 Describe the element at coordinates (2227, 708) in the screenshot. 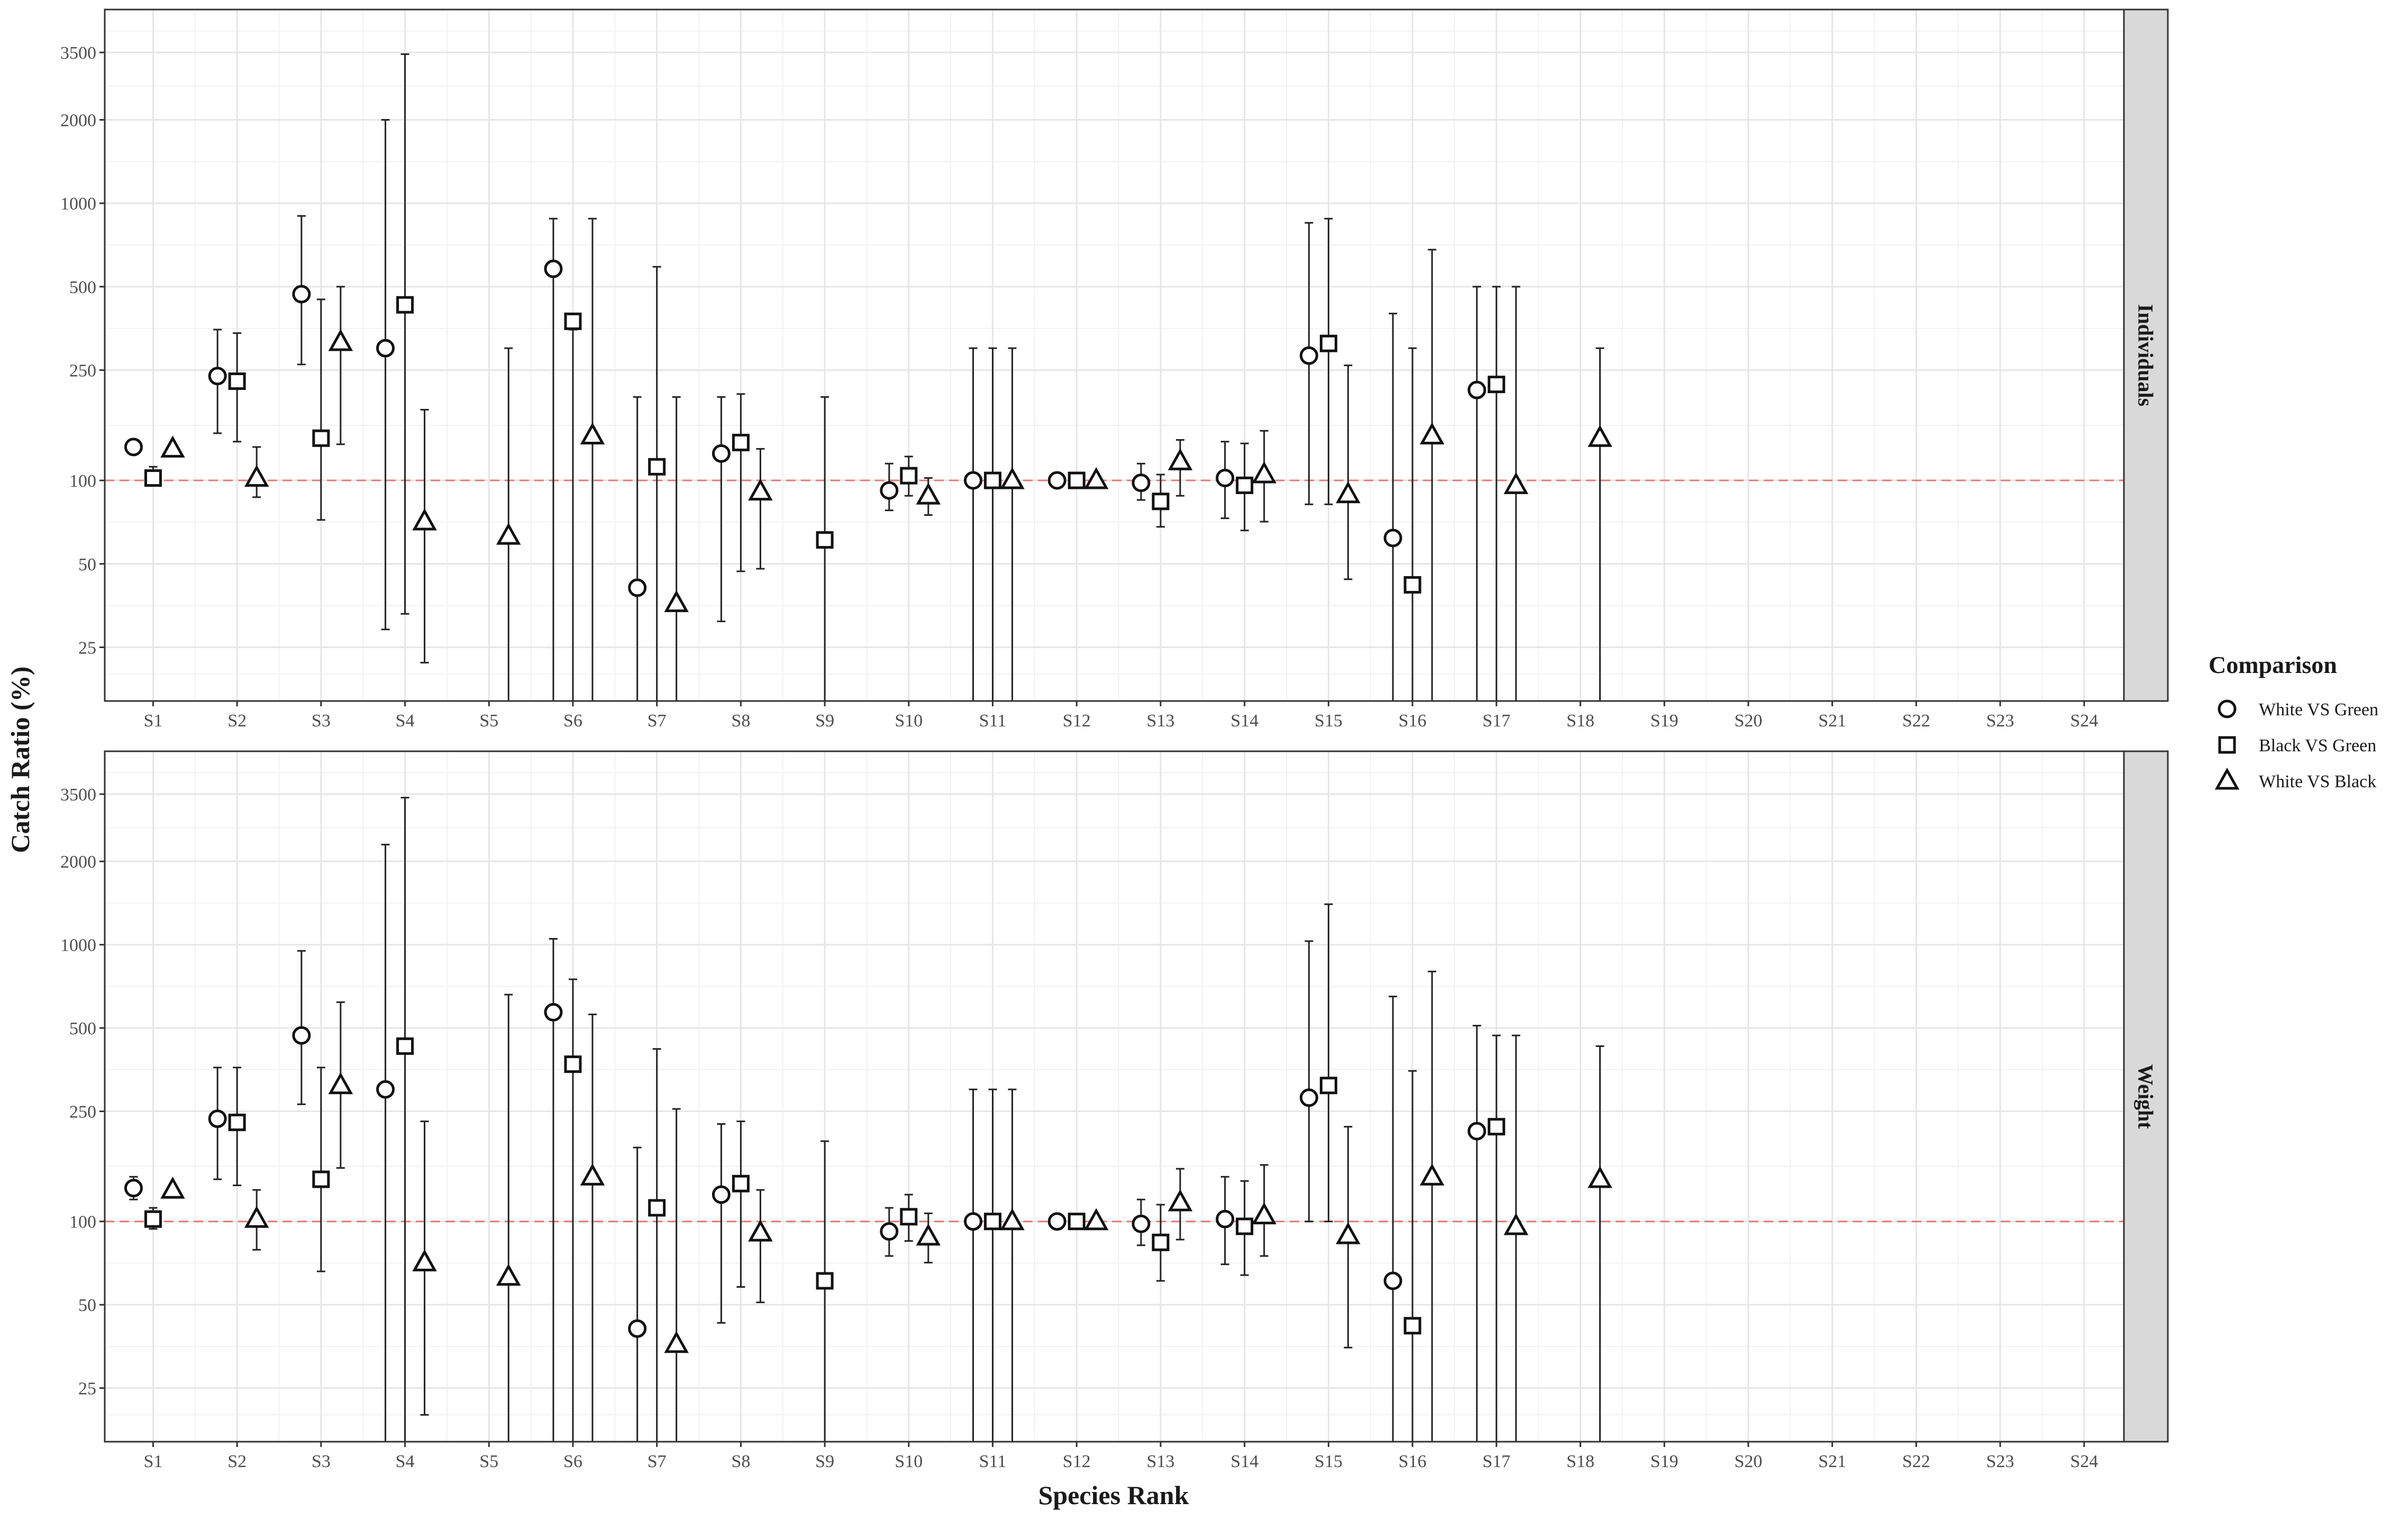

I see `legend-marker-circle` at that location.